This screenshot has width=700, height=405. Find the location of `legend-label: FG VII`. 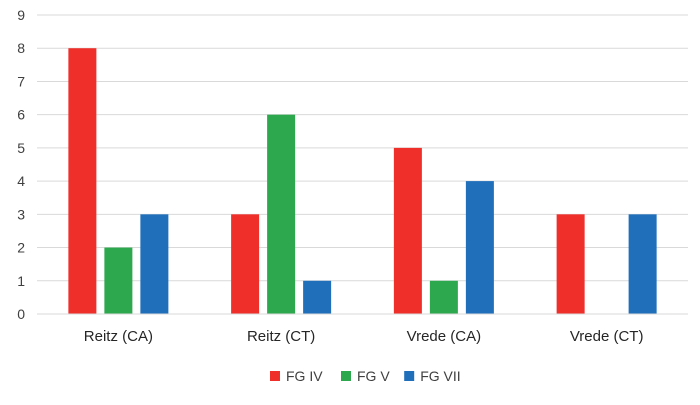

legend-label: FG VII is located at coordinates (440, 376).